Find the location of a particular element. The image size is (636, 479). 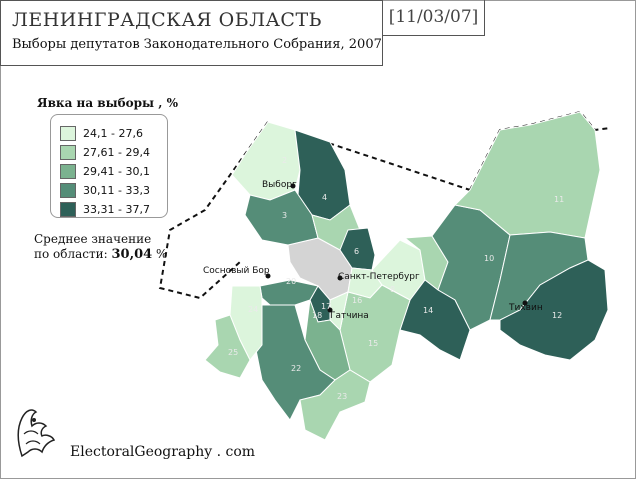

district-label: 23 is located at coordinates (342, 396).